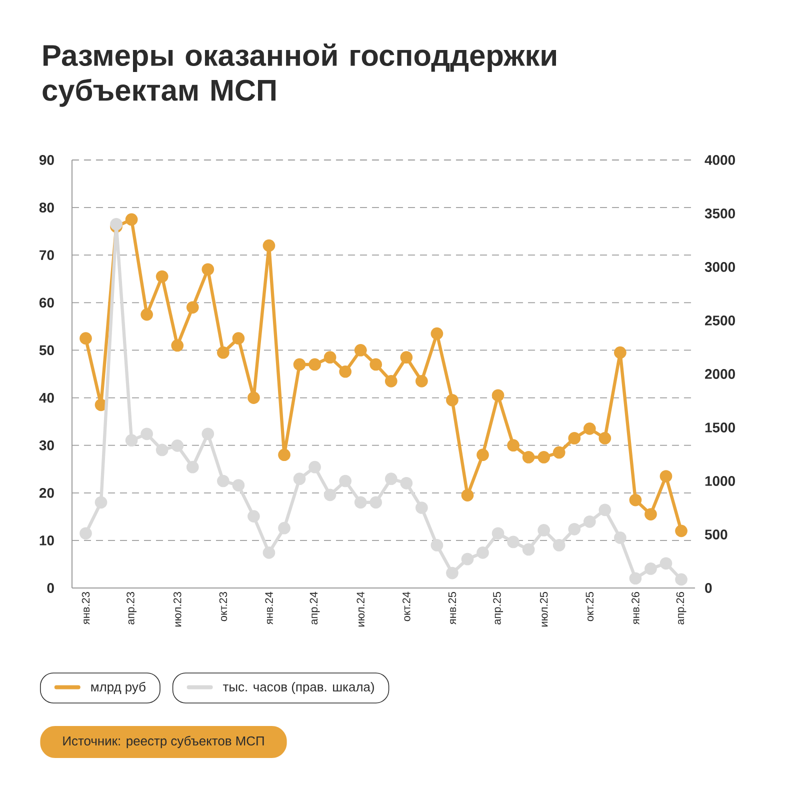  Describe the element at coordinates (46, 445) in the screenshot. I see `y-tick-label: 30` at that location.